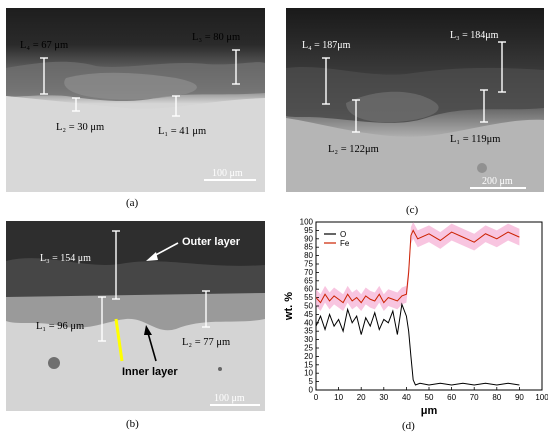 Image resolution: width=550 pixels, height=438 pixels. What do you see at coordinates (451, 397) in the screenshot?
I see `x-tick-label: 60` at bounding box center [451, 397].